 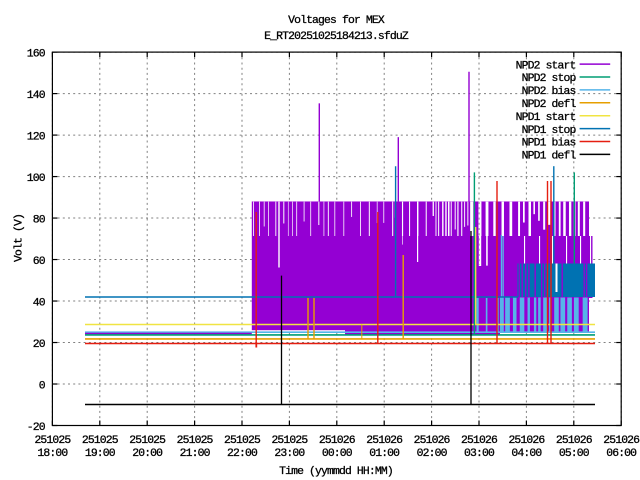 What do you see at coordinates (549, 79) in the screenshot?
I see `svg-text: NPD2 stop` at bounding box center [549, 79].